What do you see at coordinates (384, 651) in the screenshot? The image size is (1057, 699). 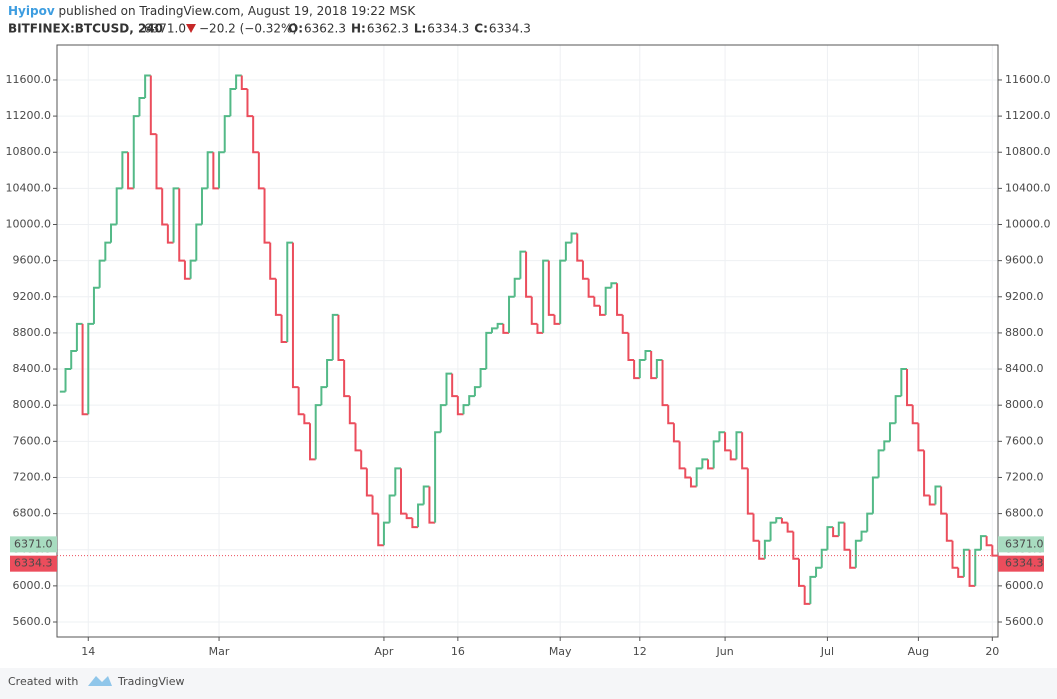 I see `x-tick-label: Apr` at bounding box center [384, 651].